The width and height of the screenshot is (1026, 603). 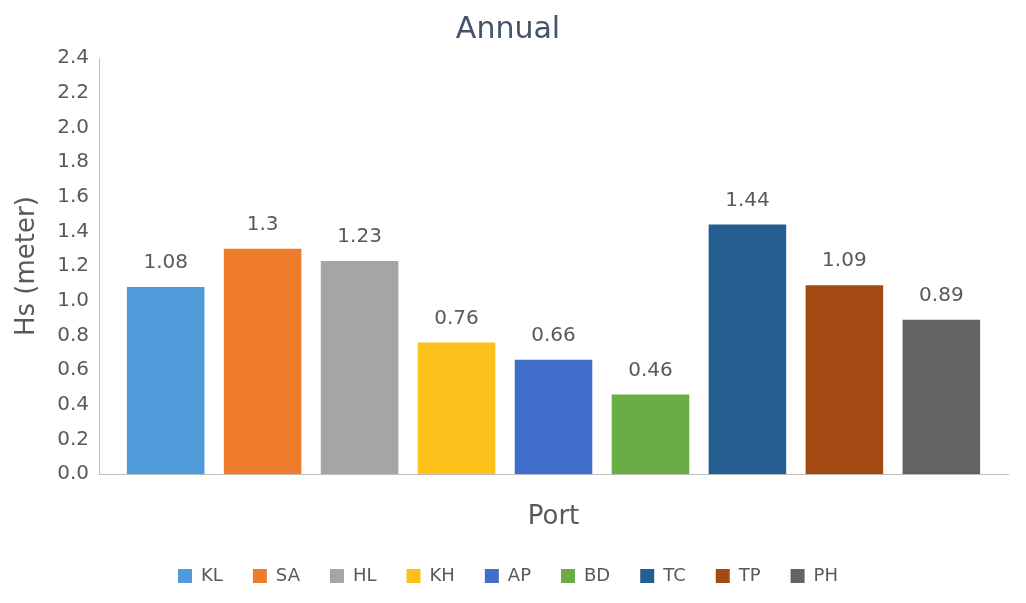 I want to click on legend-label: HL, so click(x=364, y=574).